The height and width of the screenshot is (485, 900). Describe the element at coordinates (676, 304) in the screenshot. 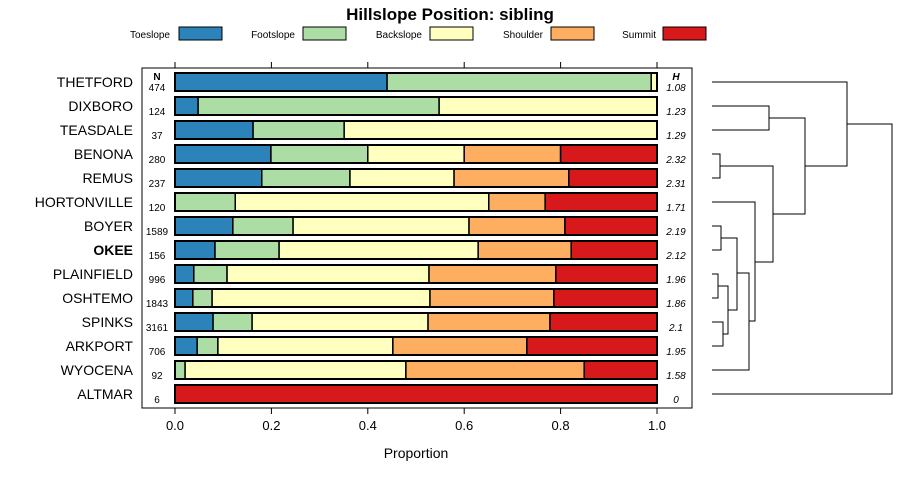

I see `h-value: 1.86` at that location.